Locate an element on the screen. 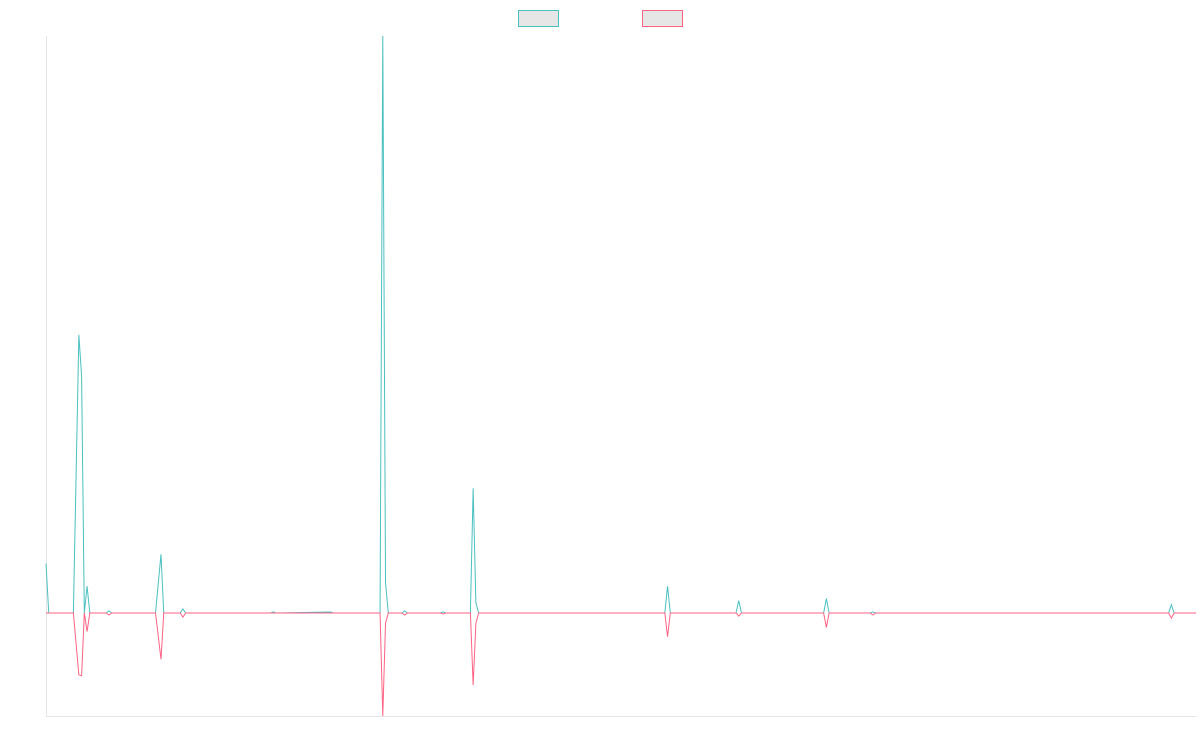  legend is located at coordinates (600, 18).